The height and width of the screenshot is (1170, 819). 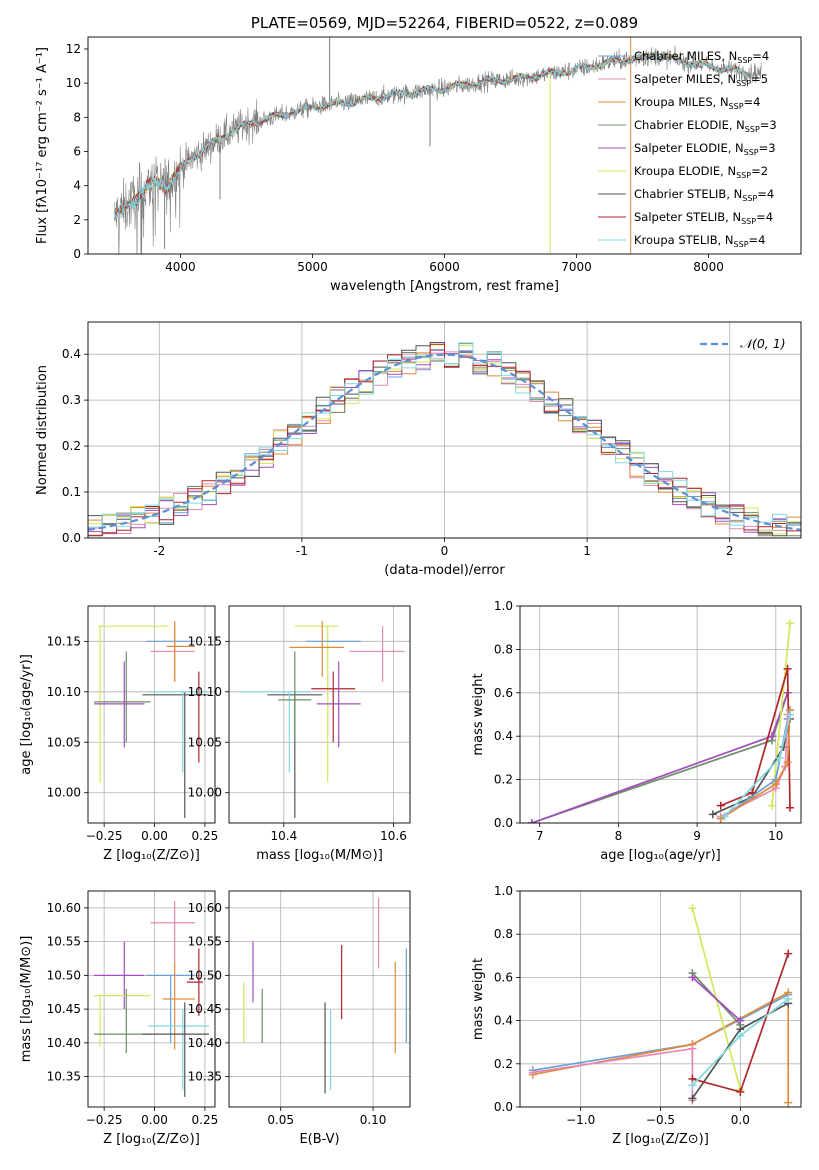 What do you see at coordinates (685, 56) in the screenshot?
I see `legend-label: Chabrier MILES, N` at bounding box center [685, 56].